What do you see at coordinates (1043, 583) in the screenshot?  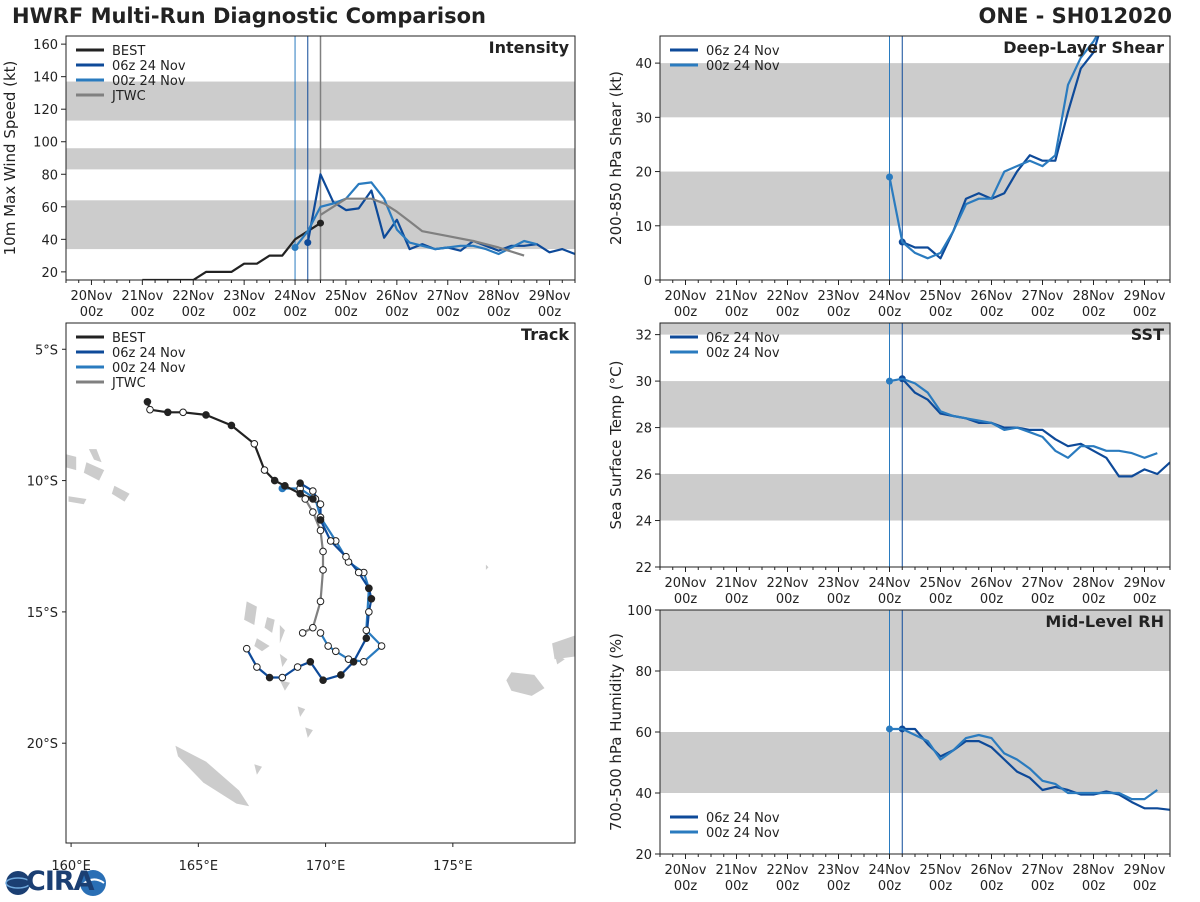 I see `sst-xtick-day: 27Nov` at bounding box center [1043, 583].